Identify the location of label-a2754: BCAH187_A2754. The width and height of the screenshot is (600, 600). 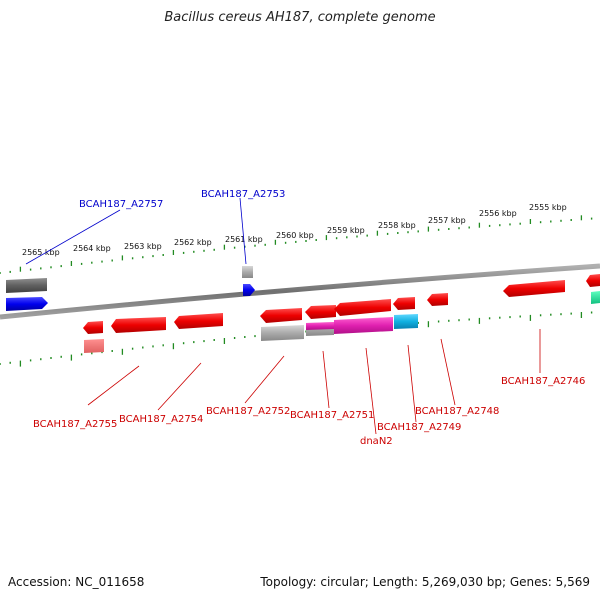
(161, 419).